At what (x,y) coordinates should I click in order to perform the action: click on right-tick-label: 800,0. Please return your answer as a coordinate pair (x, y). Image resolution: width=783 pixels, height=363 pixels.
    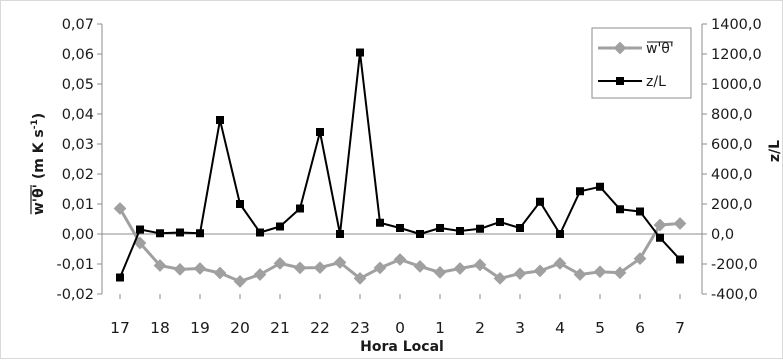
    Looking at the image, I should click on (732, 115).